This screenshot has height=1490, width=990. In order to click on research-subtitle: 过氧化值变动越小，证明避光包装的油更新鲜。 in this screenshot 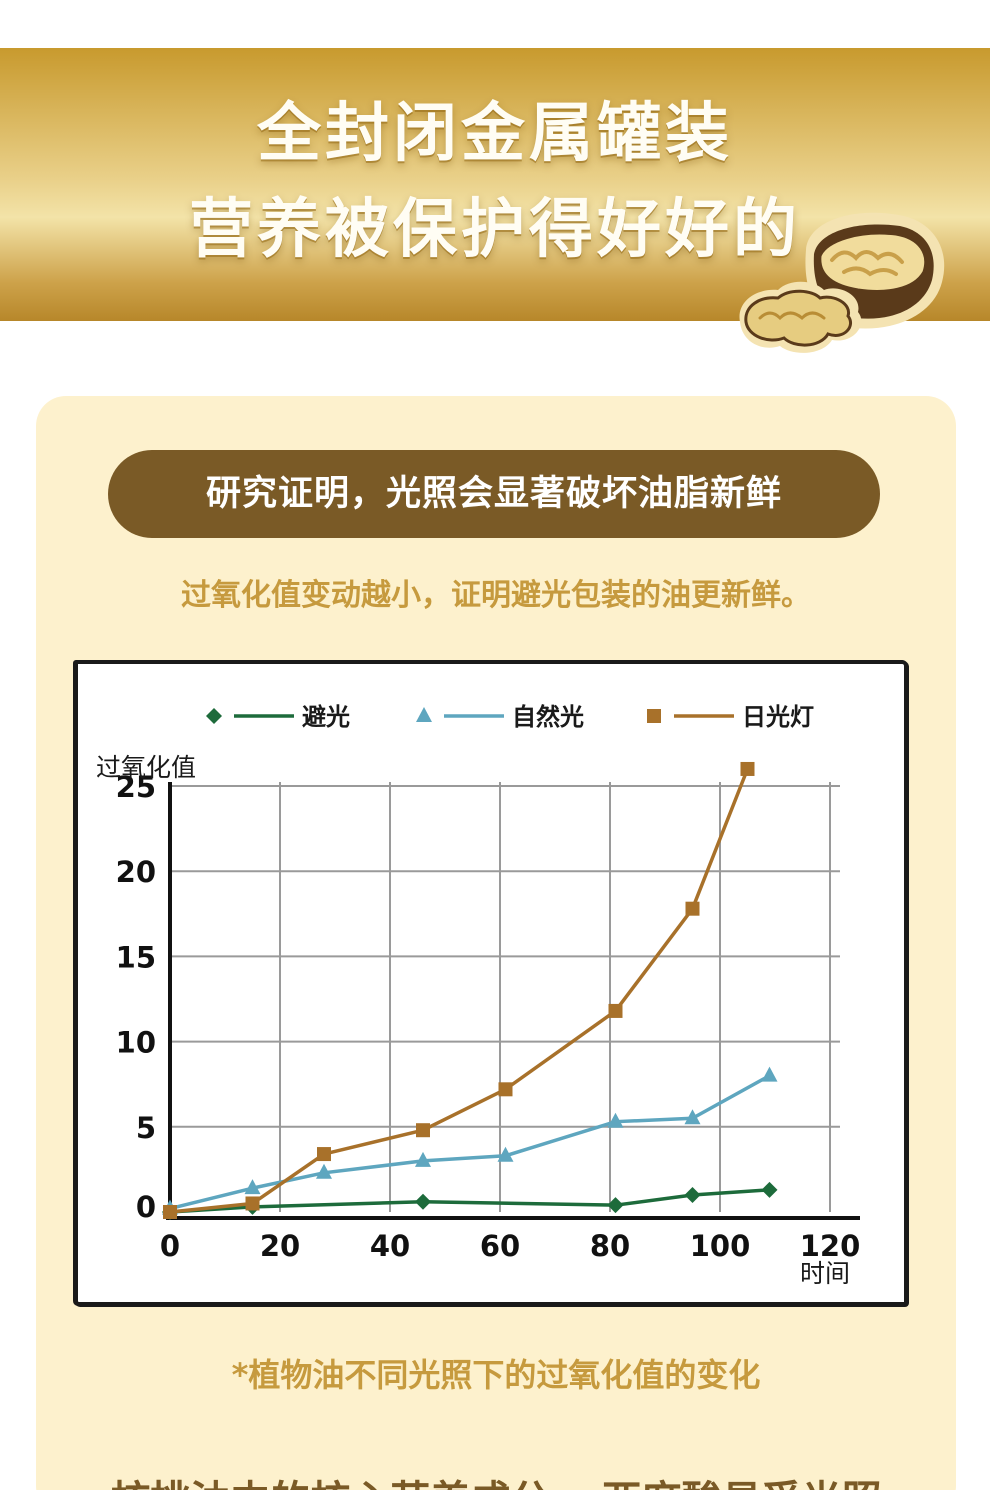, I will do `click(496, 595)`.